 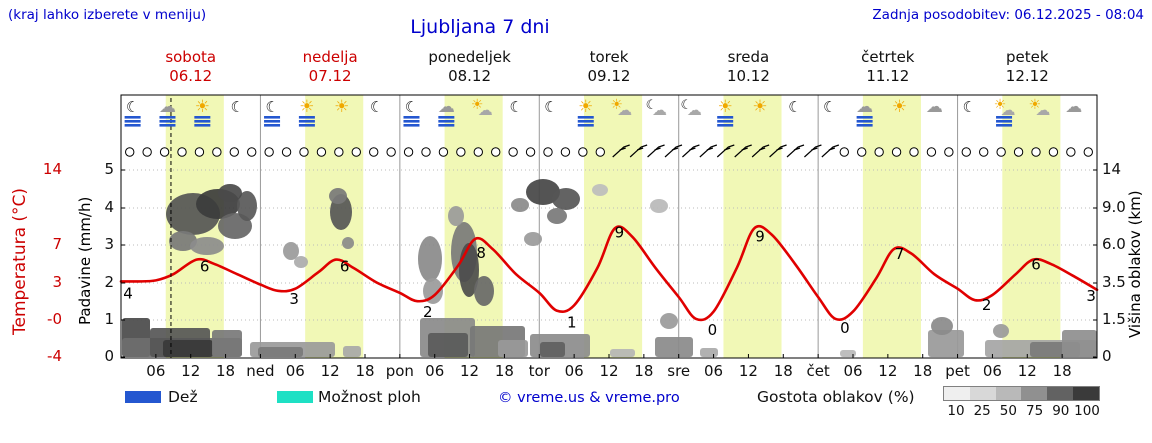 I want to click on rain-legend-label: Dež, so click(x=183, y=397).